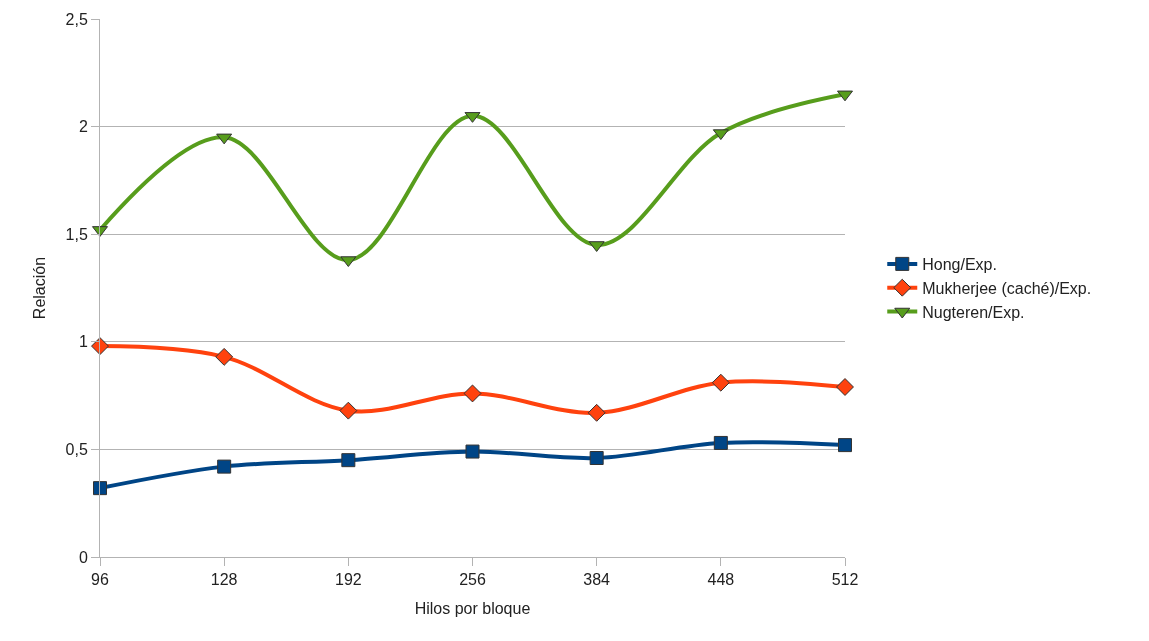 The image size is (1149, 641). Describe the element at coordinates (100, 580) in the screenshot. I see `x-tick-label: 96` at that location.